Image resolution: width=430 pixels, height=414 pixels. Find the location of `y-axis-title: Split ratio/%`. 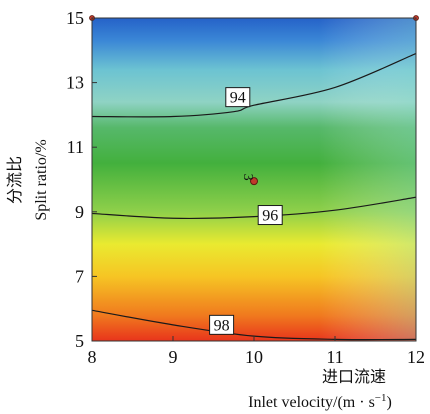

y-axis-title: Split ratio/% is located at coordinates (41, 179).